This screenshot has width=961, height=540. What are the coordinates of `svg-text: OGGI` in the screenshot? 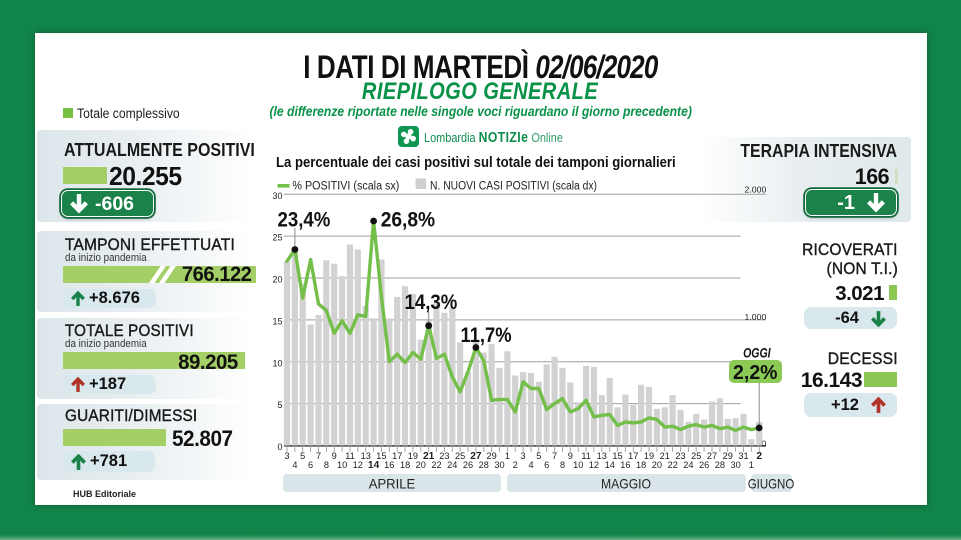 It's located at (757, 353).